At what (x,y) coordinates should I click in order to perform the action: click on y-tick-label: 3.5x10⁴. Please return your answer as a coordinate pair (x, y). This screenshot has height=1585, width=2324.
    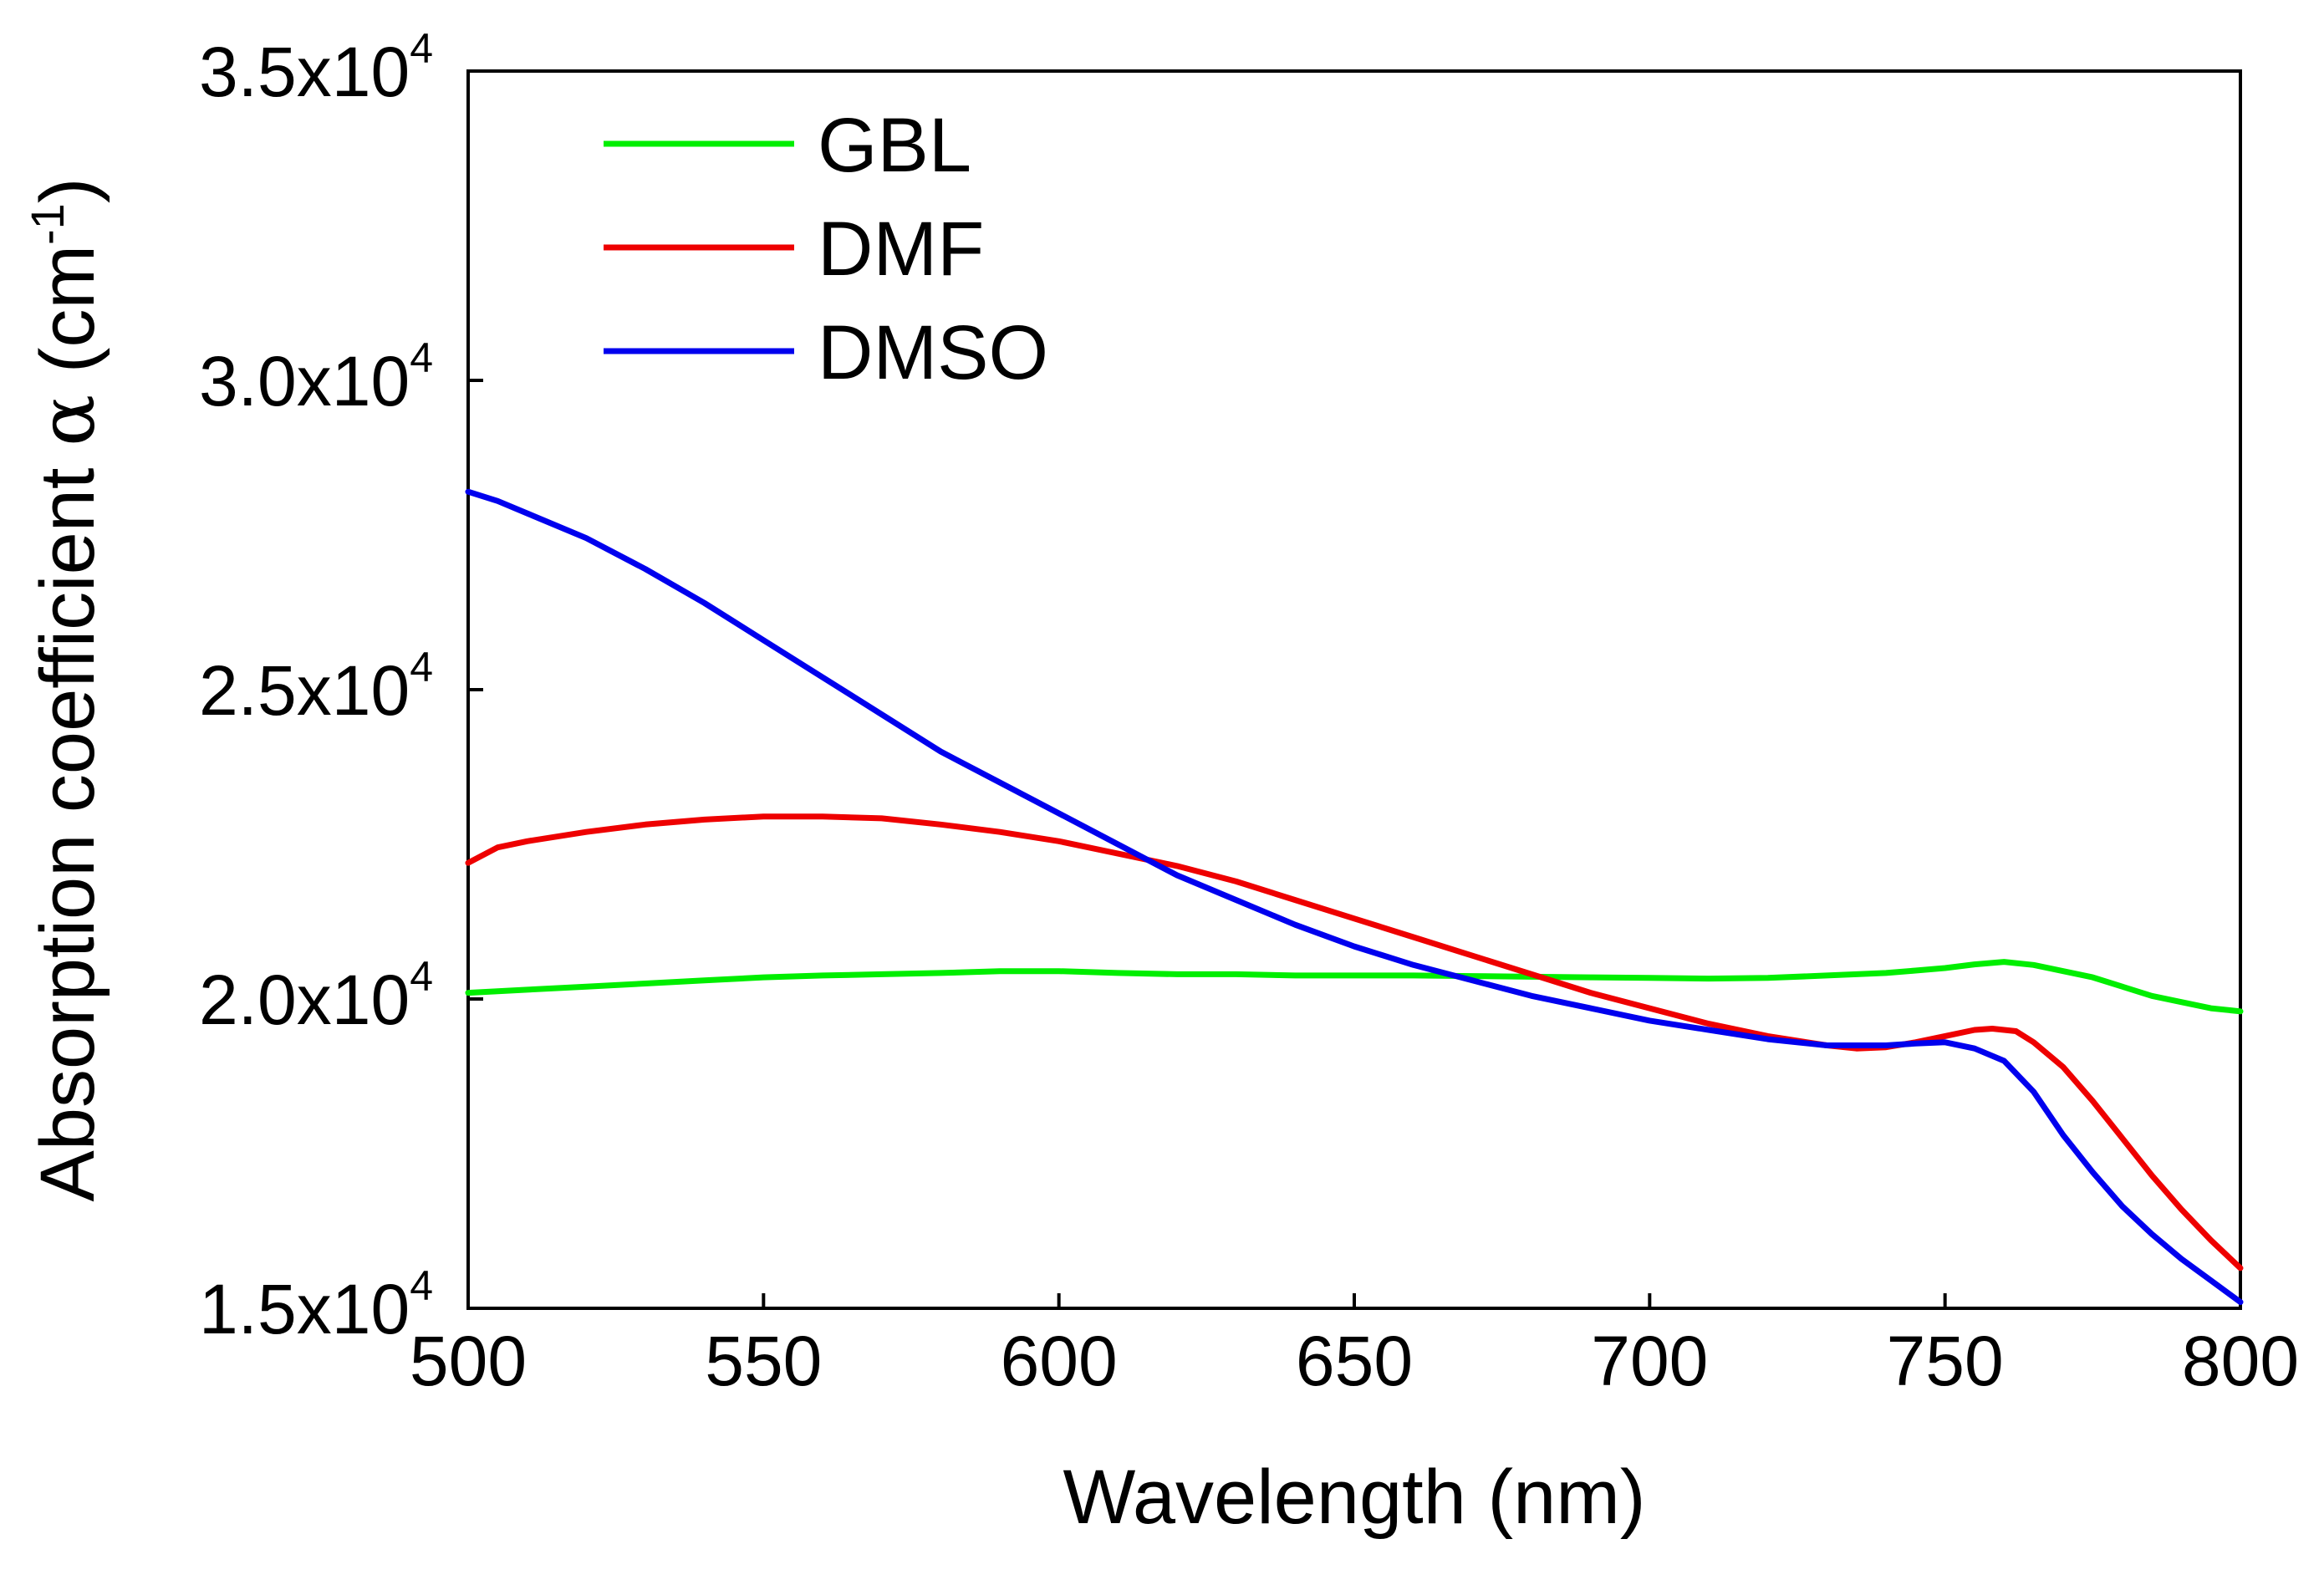
    Looking at the image, I should click on (316, 68).